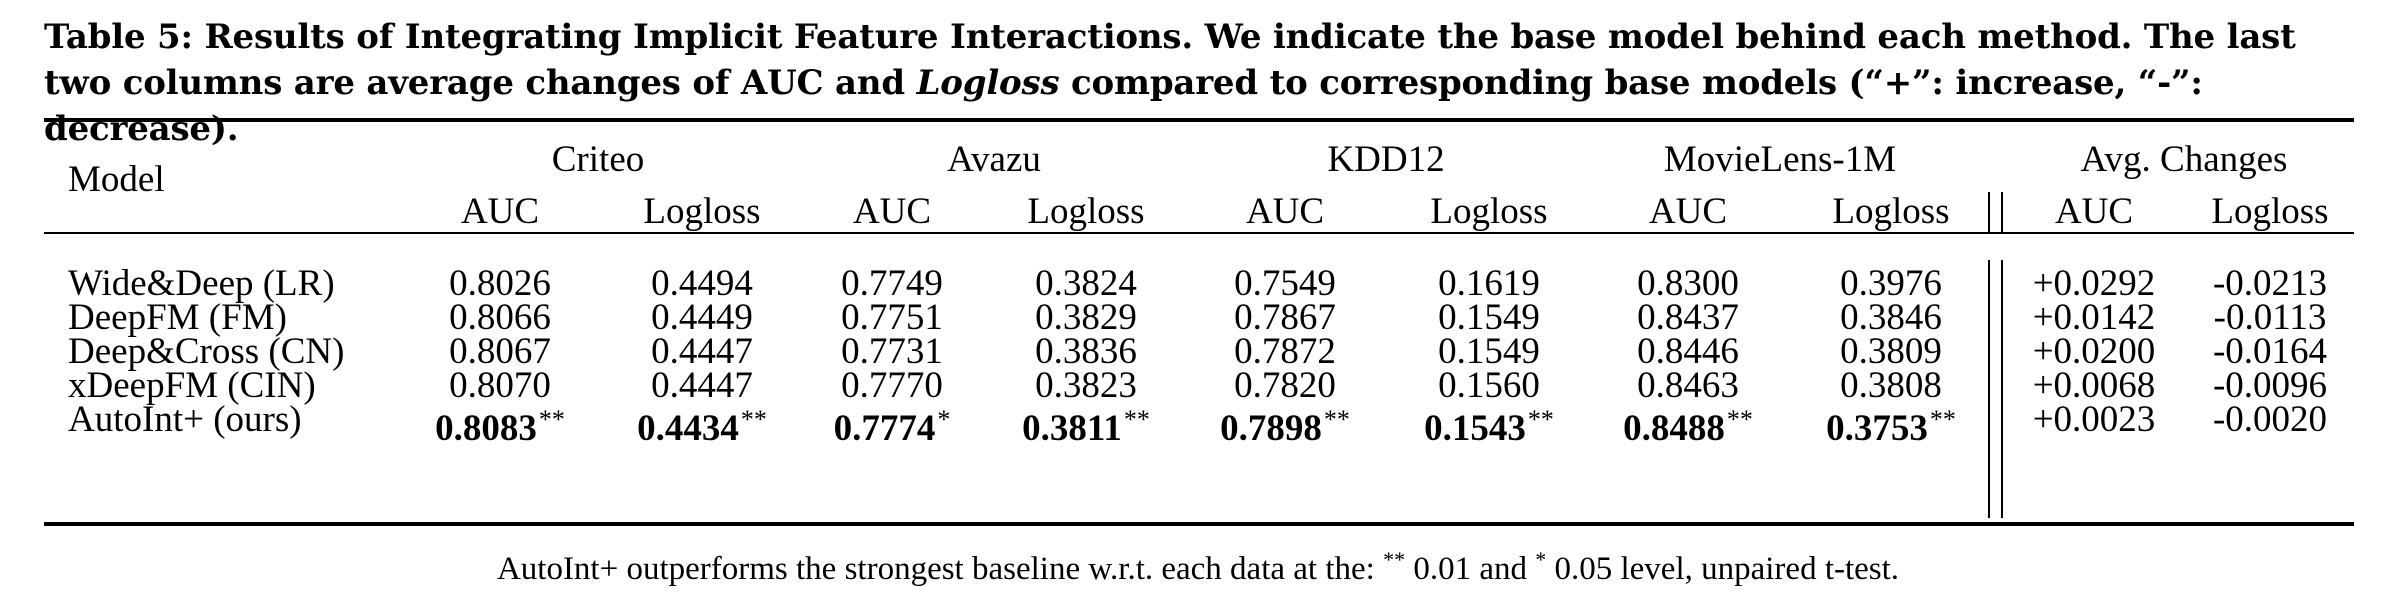 The image size is (2397, 608). I want to click on table-cell: -0.0113, so click(2270, 318).